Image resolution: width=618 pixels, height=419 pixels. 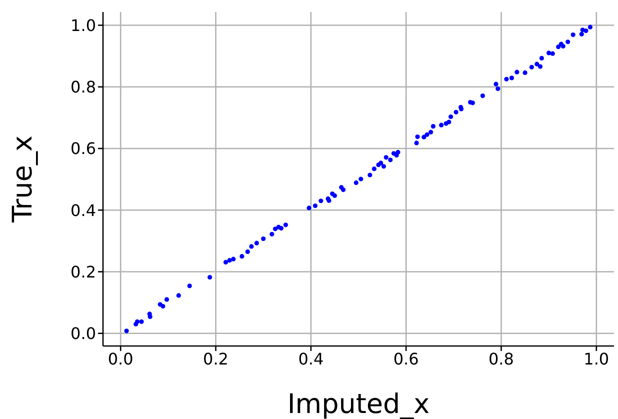 I want to click on y-tick-label: 0.6, so click(x=83, y=148).